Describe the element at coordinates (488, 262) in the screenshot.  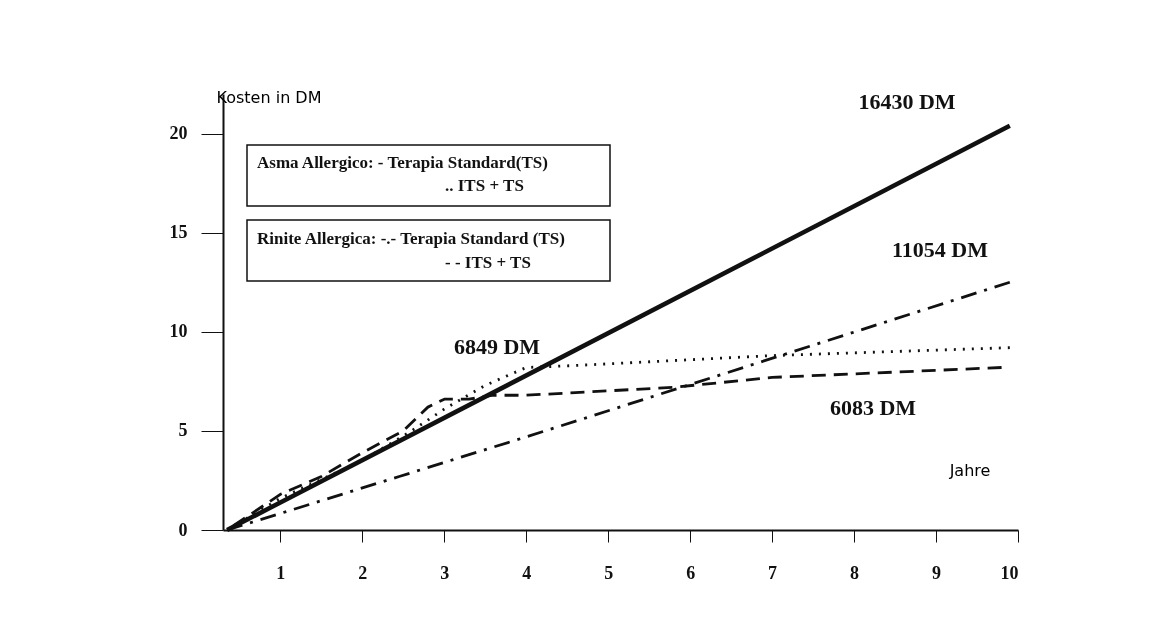
I see `annotation: - - ITS + TS` at that location.